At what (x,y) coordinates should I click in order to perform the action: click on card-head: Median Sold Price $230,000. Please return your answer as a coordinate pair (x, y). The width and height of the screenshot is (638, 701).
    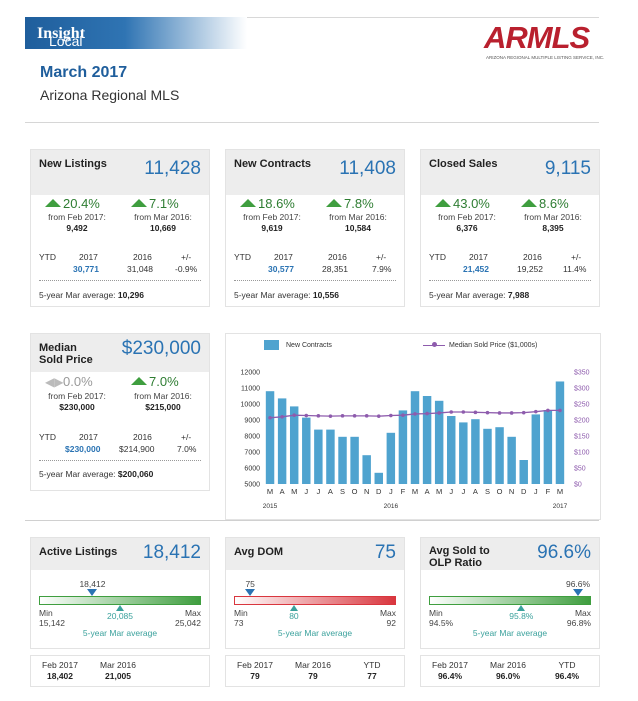
    Looking at the image, I should click on (120, 353).